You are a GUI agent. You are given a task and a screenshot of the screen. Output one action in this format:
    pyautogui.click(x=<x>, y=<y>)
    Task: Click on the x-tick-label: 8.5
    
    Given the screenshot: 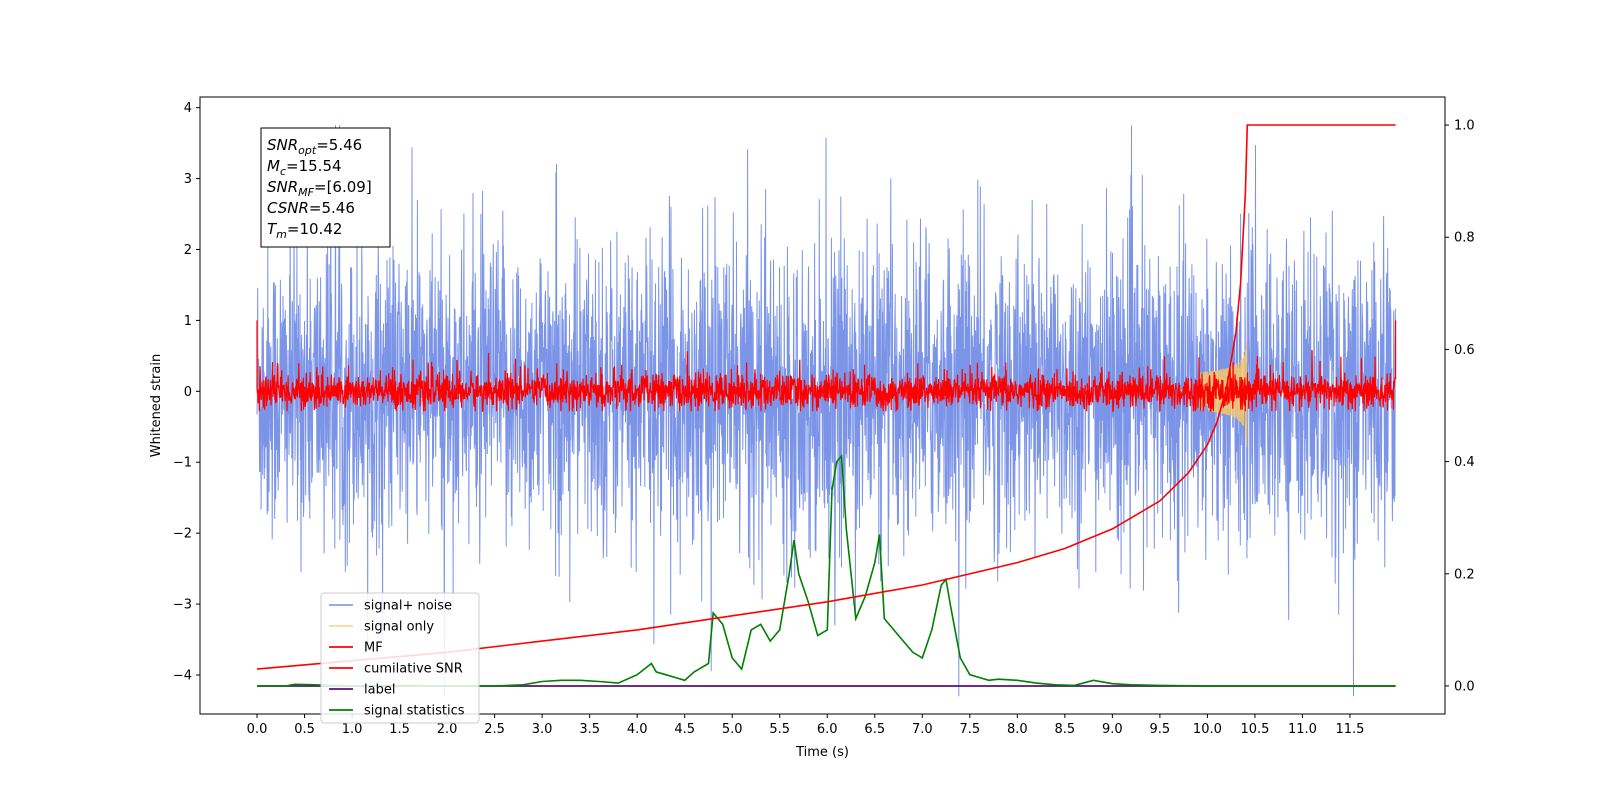 What is the action you would take?
    pyautogui.click(x=1065, y=729)
    